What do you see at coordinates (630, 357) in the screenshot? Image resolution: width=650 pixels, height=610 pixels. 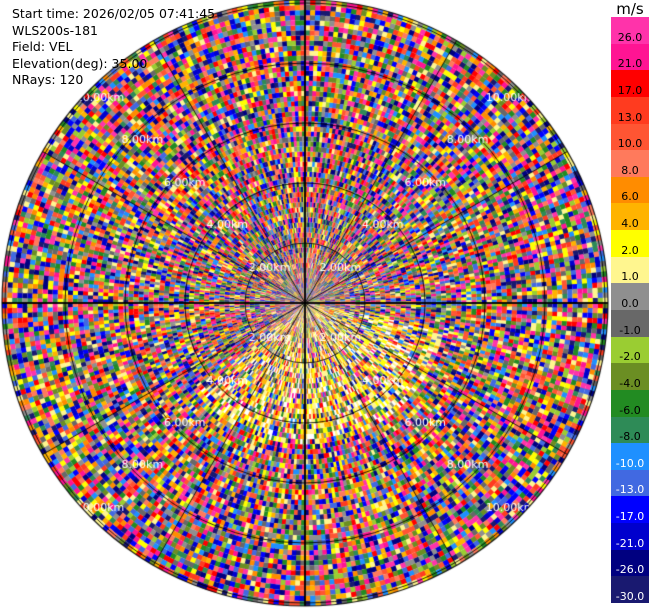 I see `colorbar-tick-label: -2.0` at bounding box center [630, 357].